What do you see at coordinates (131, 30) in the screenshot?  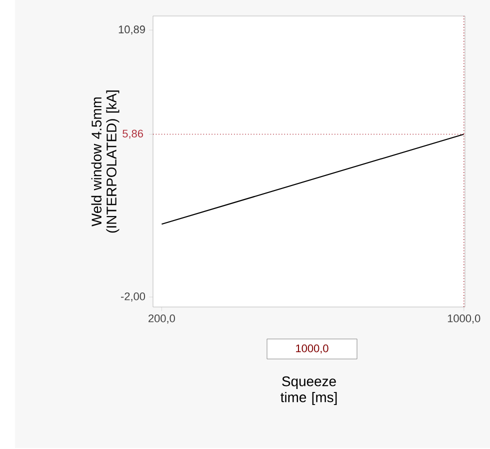 I see `y-tick-label: 10,89` at bounding box center [131, 30].